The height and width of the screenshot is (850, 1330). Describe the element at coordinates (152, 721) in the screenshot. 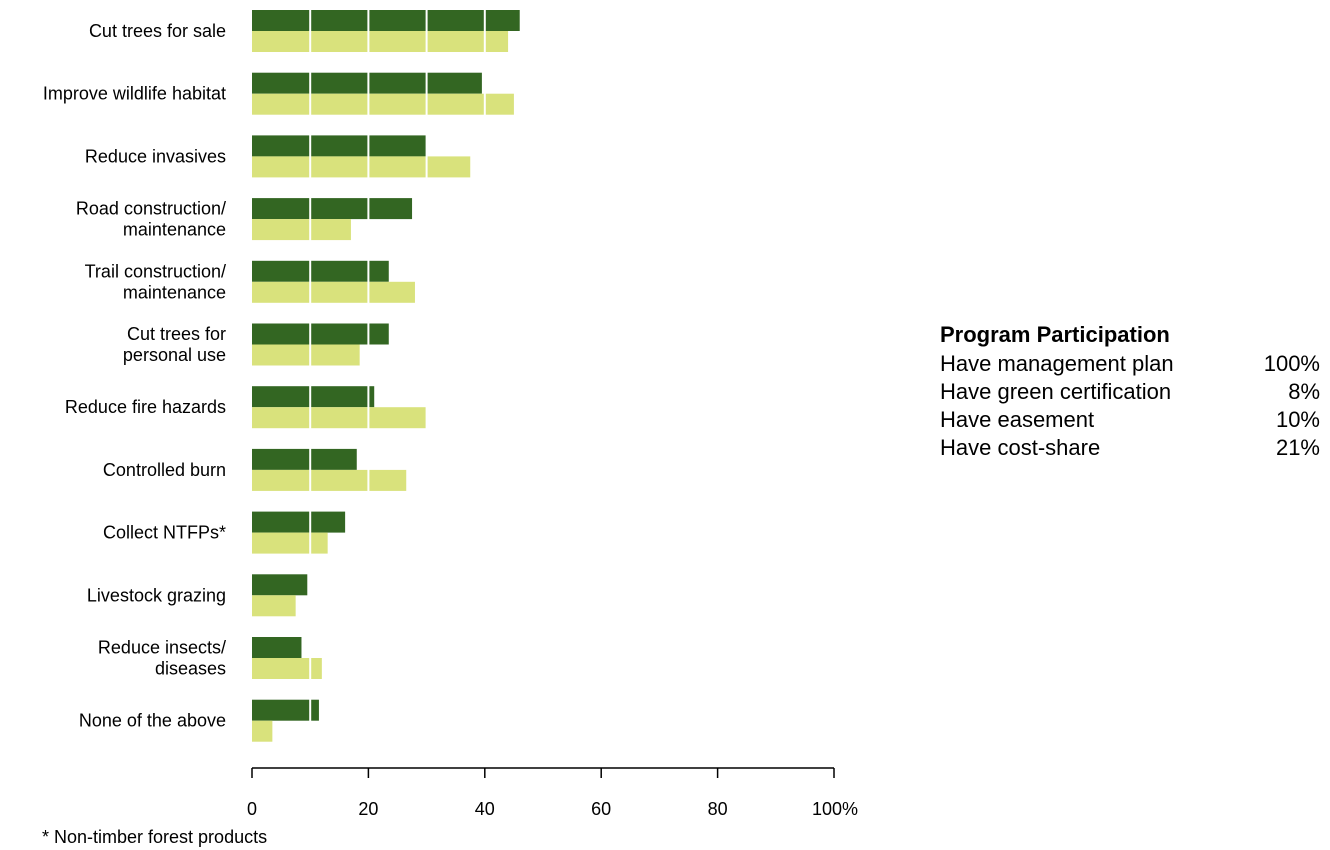

I see `category-label-11: None of the above` at that location.